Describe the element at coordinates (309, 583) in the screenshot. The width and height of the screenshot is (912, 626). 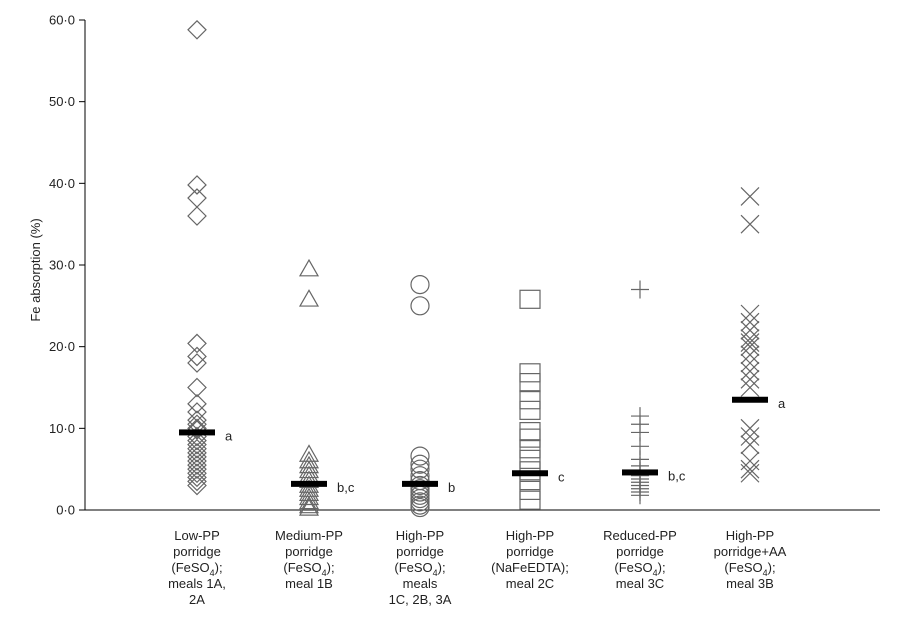
I see `category-label-line: meal 1B` at that location.